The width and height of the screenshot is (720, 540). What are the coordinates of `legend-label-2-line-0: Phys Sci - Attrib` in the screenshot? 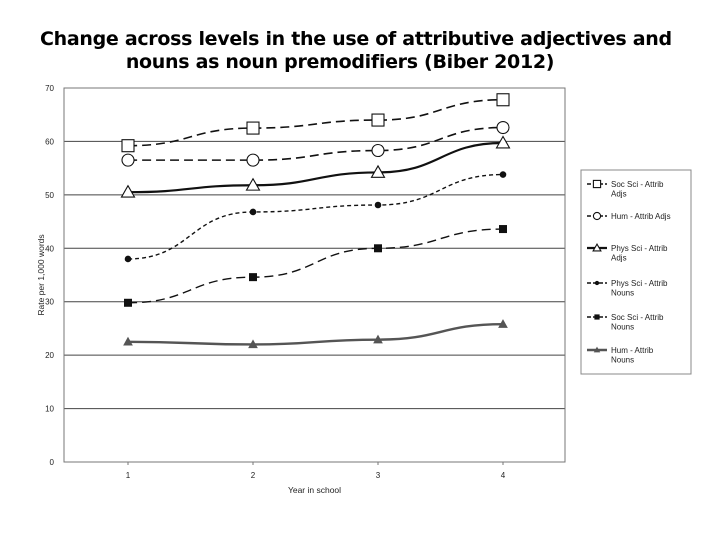 It's located at (639, 248).